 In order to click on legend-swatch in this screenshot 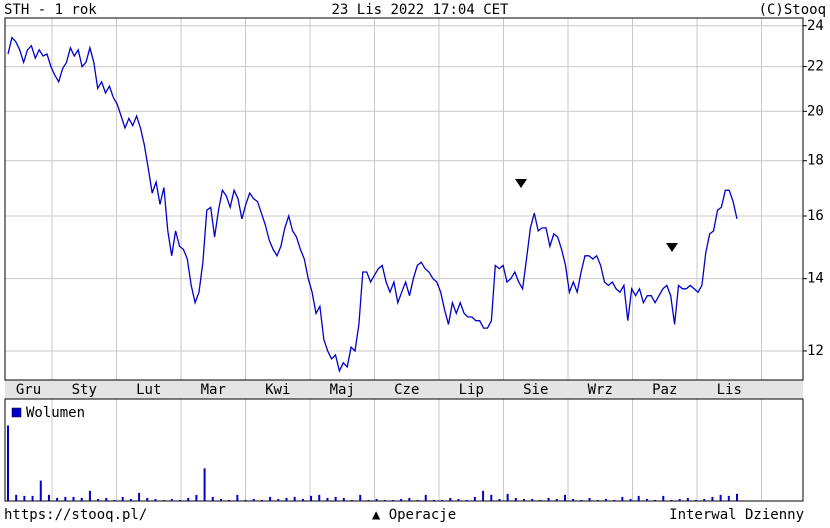, I will do `click(16, 412)`.